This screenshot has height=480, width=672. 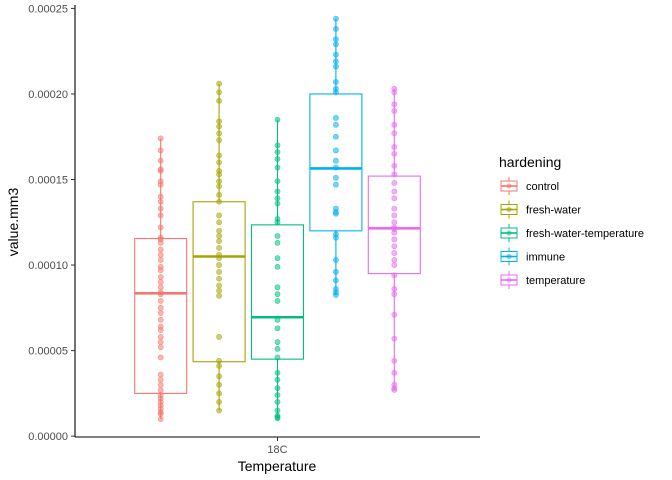 What do you see at coordinates (48, 9) in the screenshot?
I see `y-tick-label: 0.00025` at bounding box center [48, 9].